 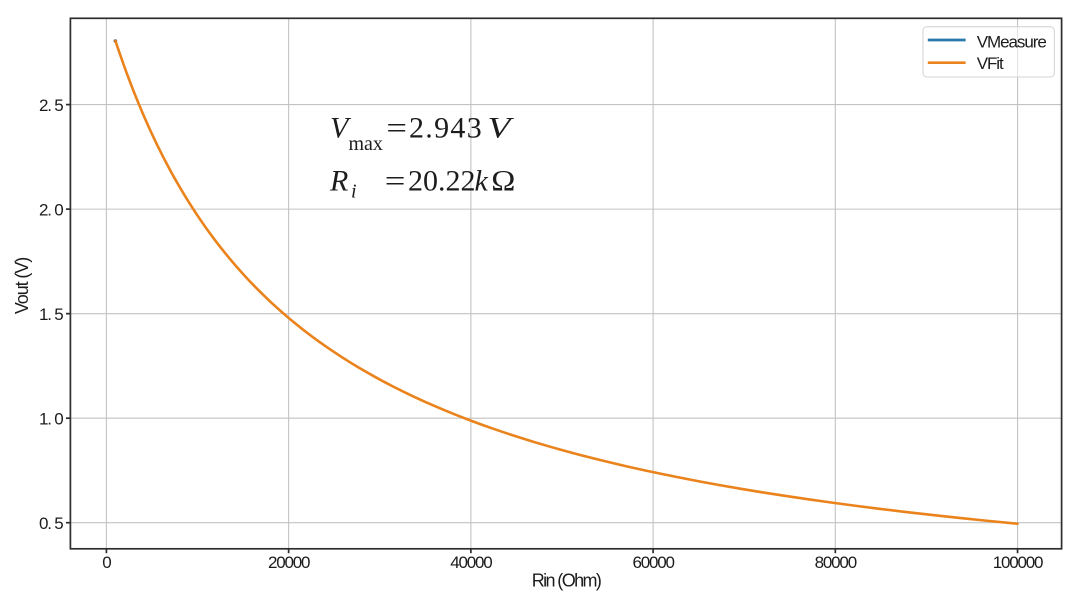 I want to click on svg-text: 1. 0, so click(x=51, y=418).